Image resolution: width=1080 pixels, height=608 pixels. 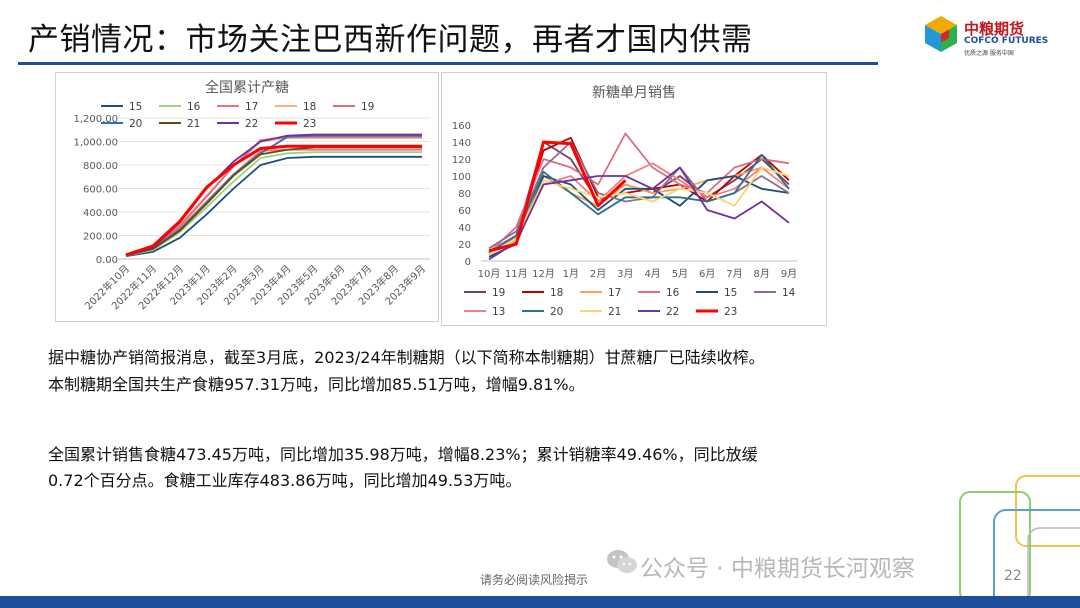 What do you see at coordinates (448, 63) in the screenshot?
I see `title-underline` at bounding box center [448, 63].